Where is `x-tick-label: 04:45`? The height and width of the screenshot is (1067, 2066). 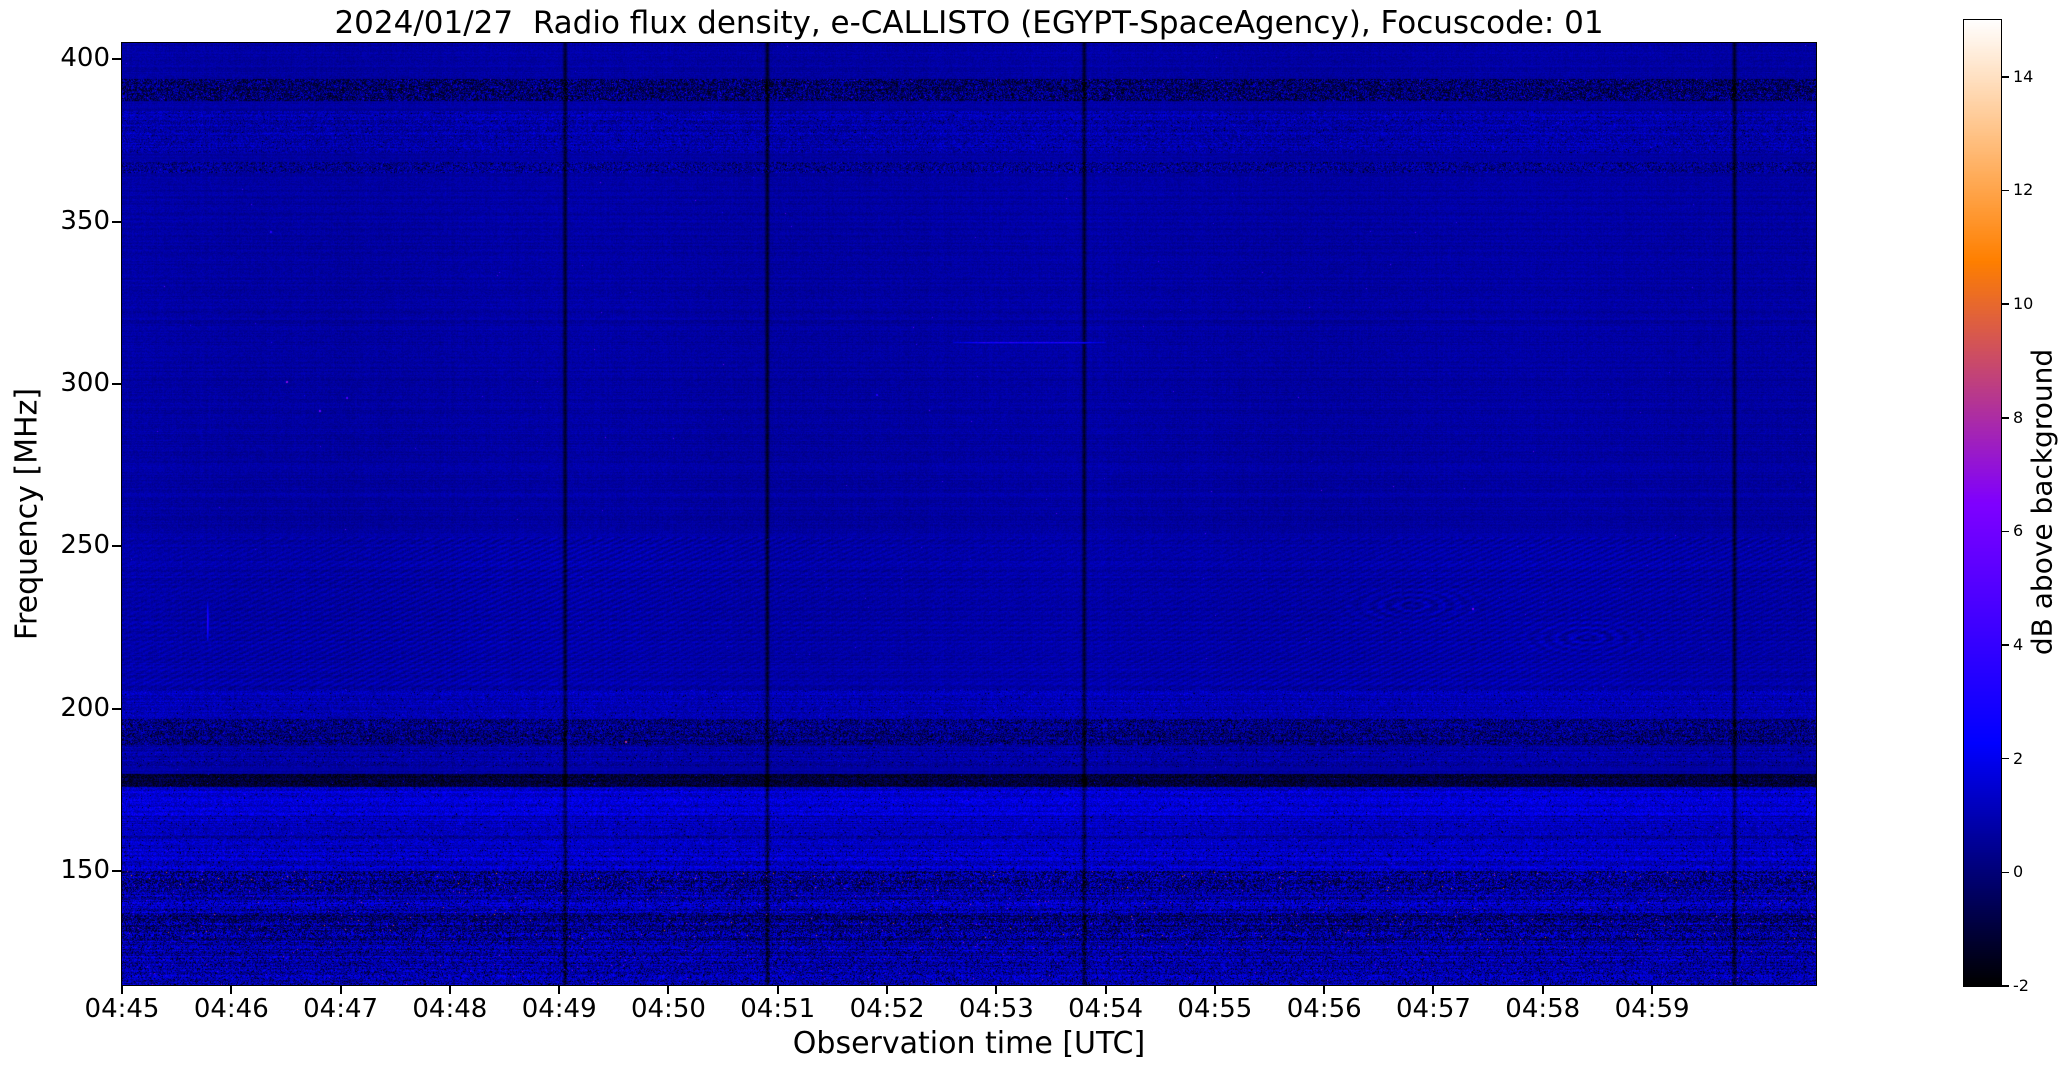 x-tick-label: 04:45 is located at coordinates (122, 1009).